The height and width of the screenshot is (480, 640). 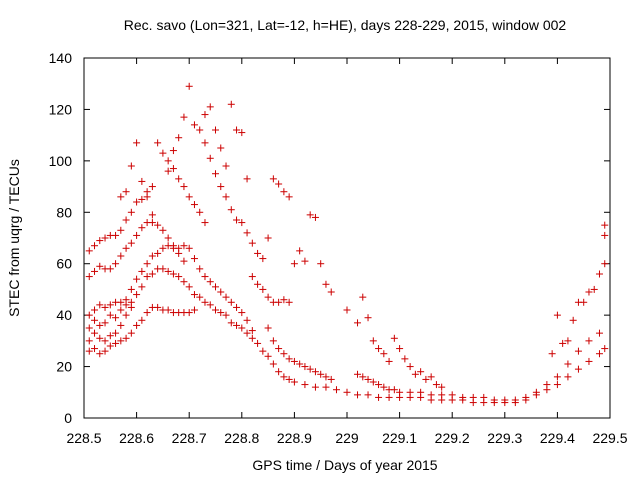 What do you see at coordinates (557, 438) in the screenshot?
I see `x-tick-label: 229.4` at bounding box center [557, 438].